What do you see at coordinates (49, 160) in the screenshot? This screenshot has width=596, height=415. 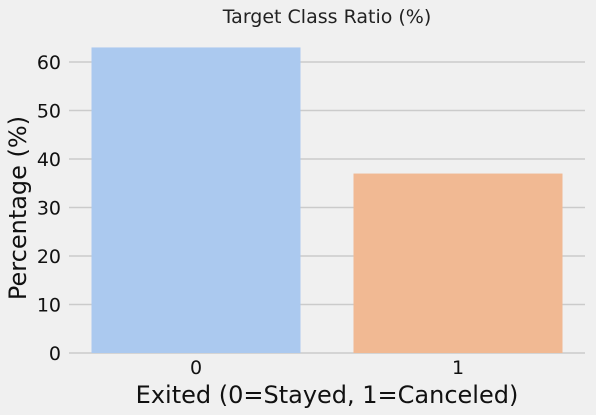 I see `y-tick-label-40: 40` at bounding box center [49, 160].